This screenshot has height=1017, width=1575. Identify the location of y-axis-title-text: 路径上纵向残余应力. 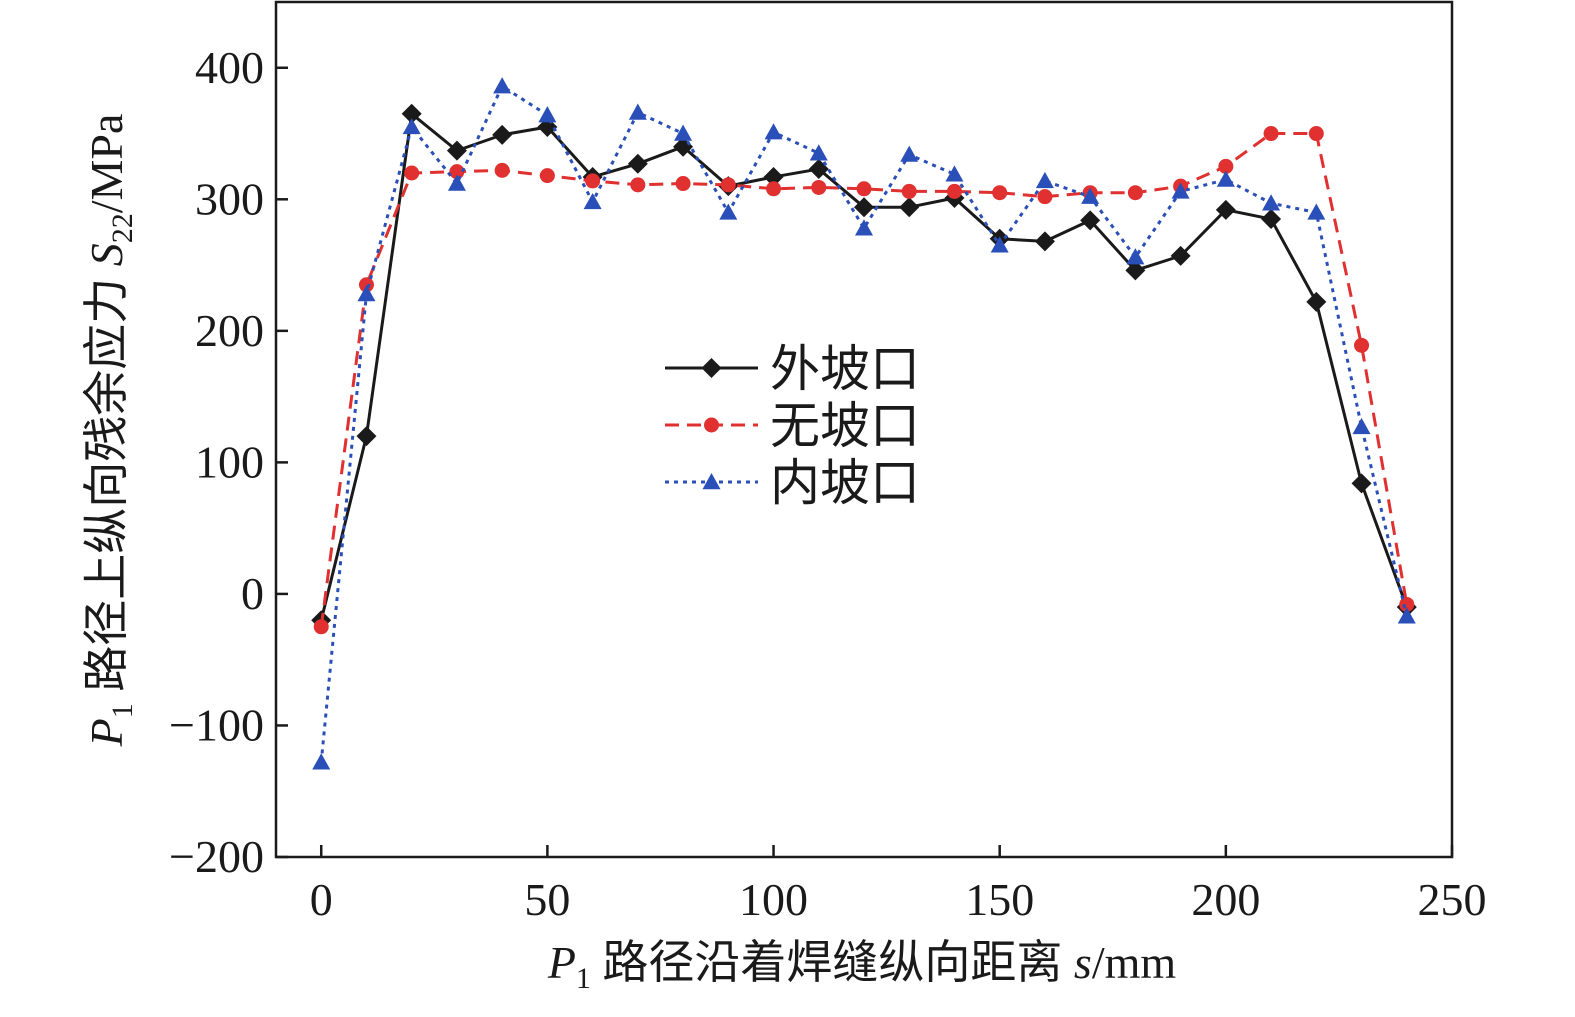
(106, 484).